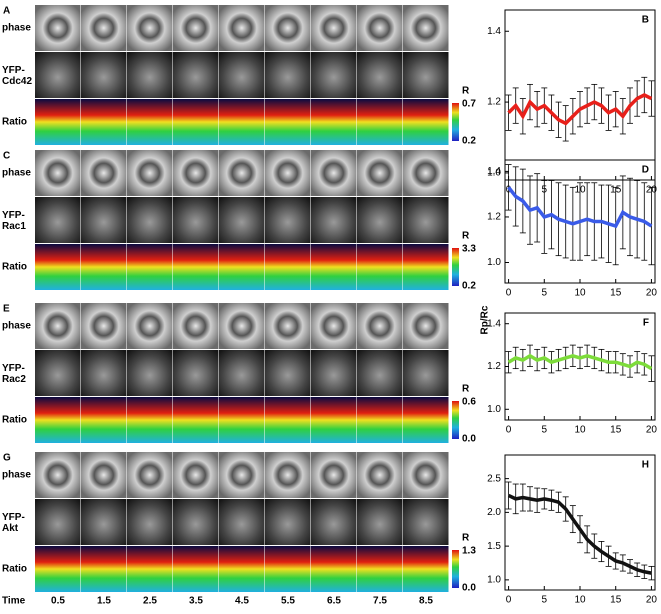 The width and height of the screenshot is (661, 614). I want to click on colorbar-max: 1.3, so click(469, 551).